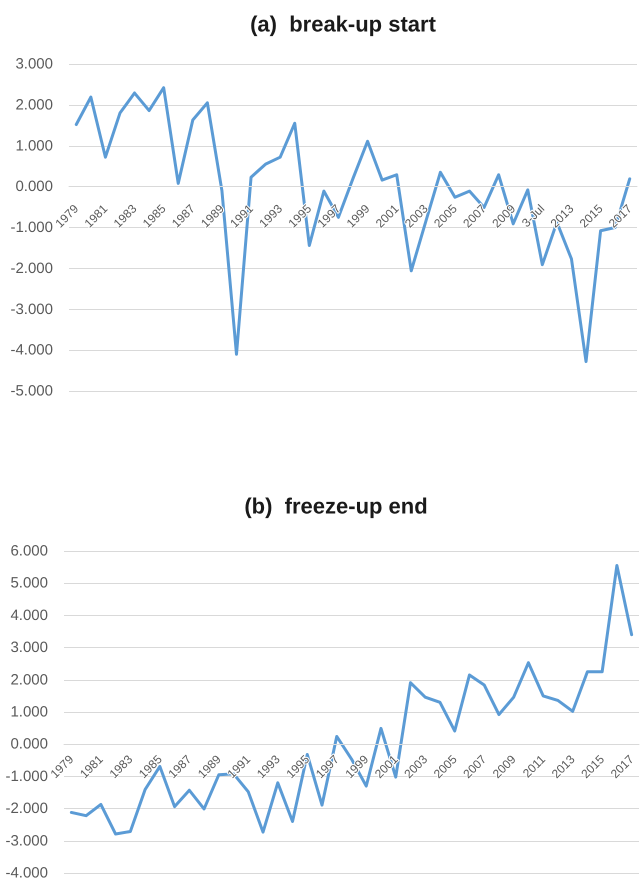 Image resolution: width=641 pixels, height=882 pixels. Describe the element at coordinates (29, 551) in the screenshot. I see `y-tick-label: 6.000` at that location.